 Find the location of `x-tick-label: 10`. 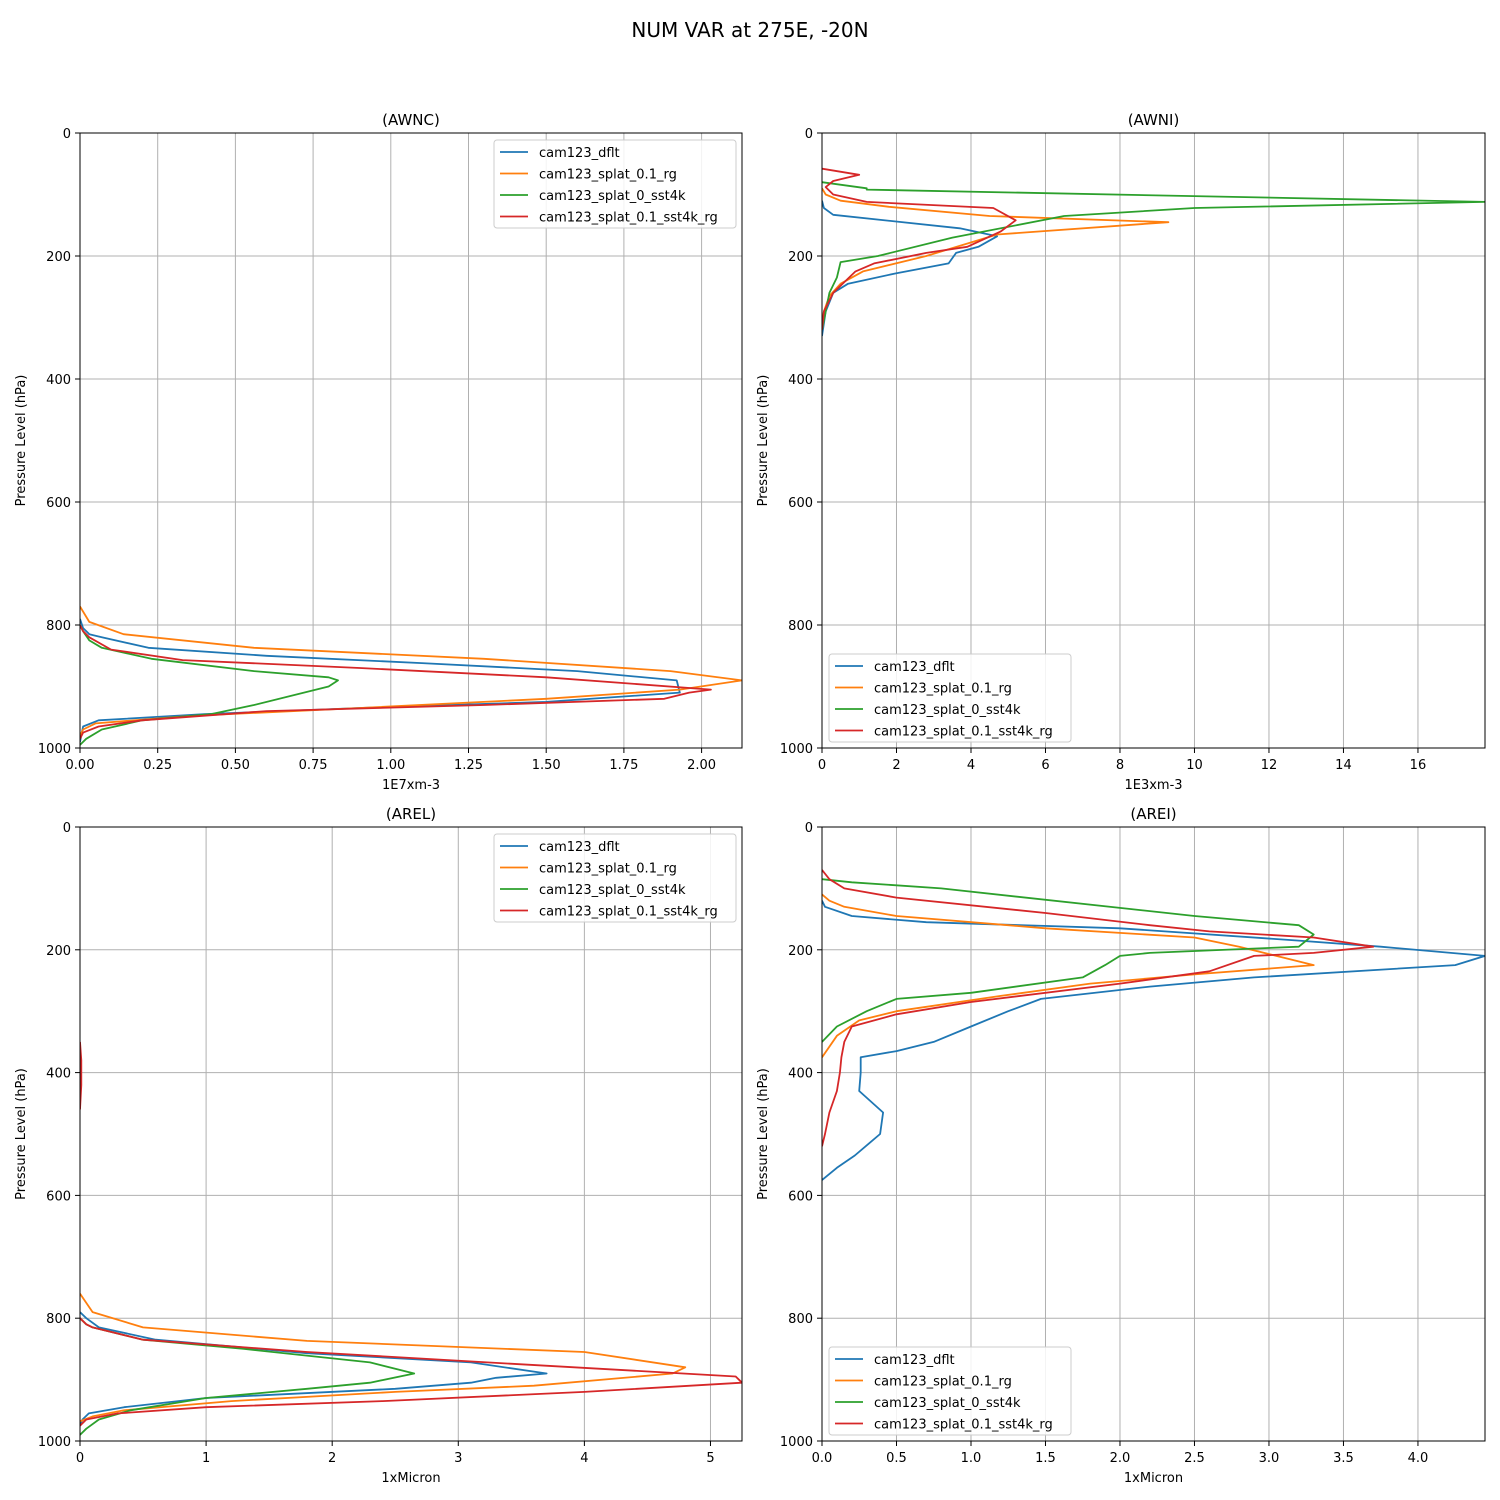

x-tick-label: 10 is located at coordinates (1194, 765).